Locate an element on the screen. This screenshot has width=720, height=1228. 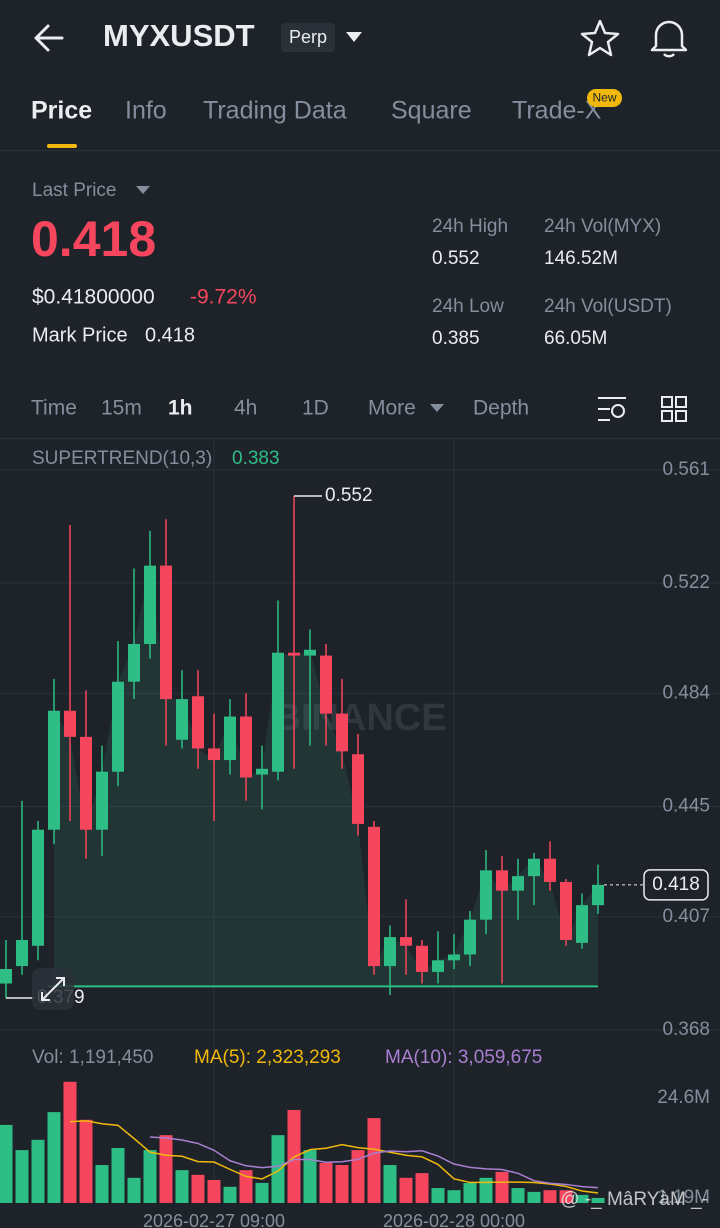
stat-label: 24h High is located at coordinates (470, 226).